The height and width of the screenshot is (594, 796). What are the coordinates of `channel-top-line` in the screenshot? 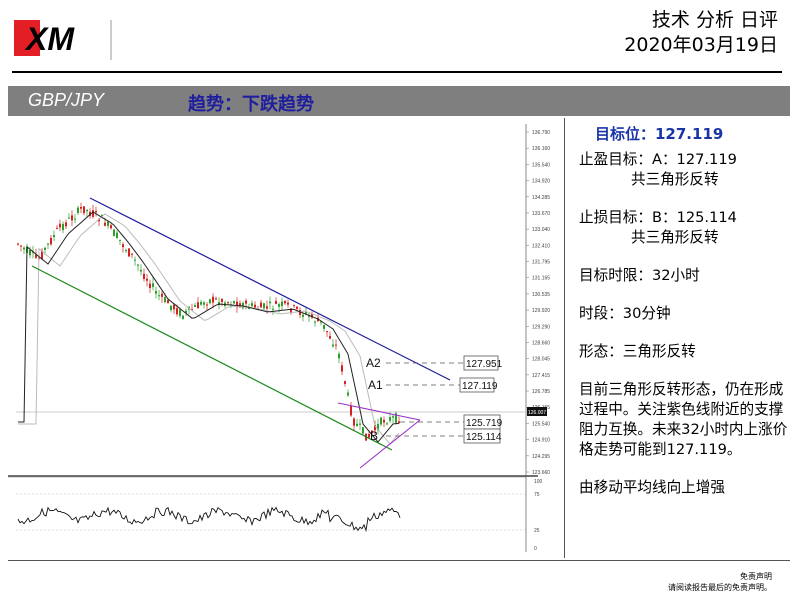 It's located at (270, 289).